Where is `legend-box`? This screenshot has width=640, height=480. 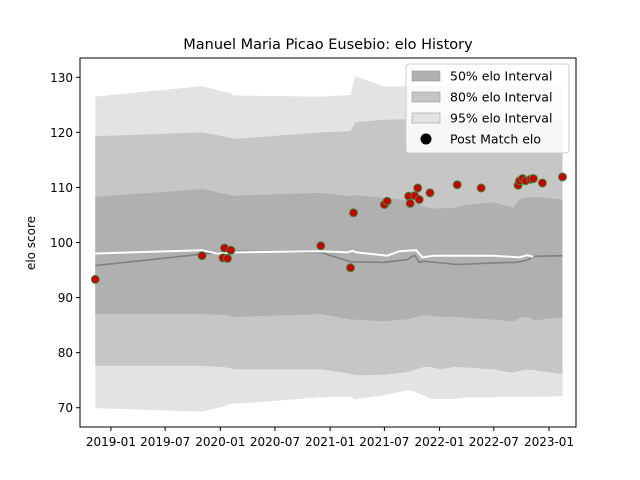 legend-box is located at coordinates (487, 108).